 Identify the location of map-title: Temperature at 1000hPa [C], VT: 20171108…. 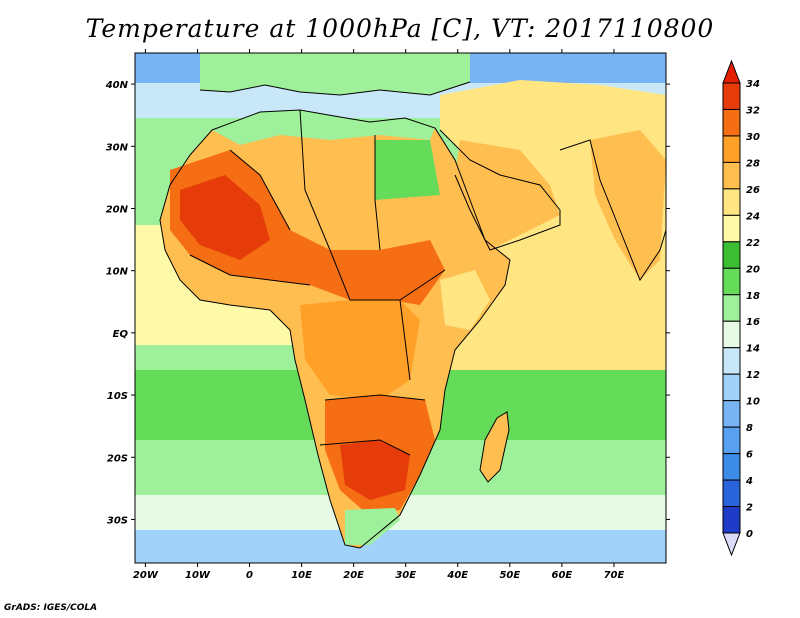
(400, 28).